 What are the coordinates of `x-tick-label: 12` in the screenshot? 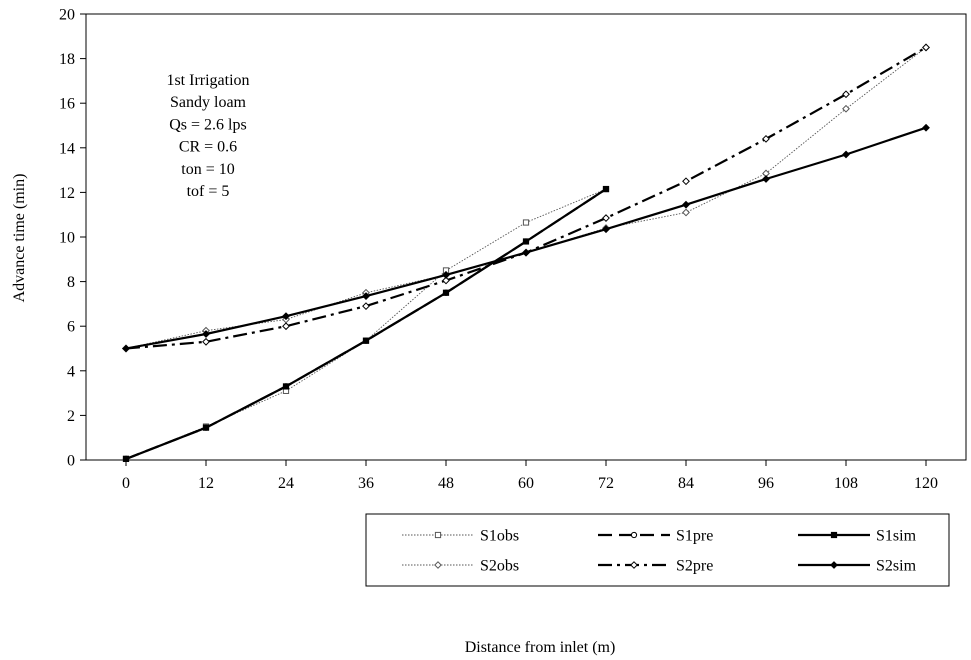 It's located at (206, 483).